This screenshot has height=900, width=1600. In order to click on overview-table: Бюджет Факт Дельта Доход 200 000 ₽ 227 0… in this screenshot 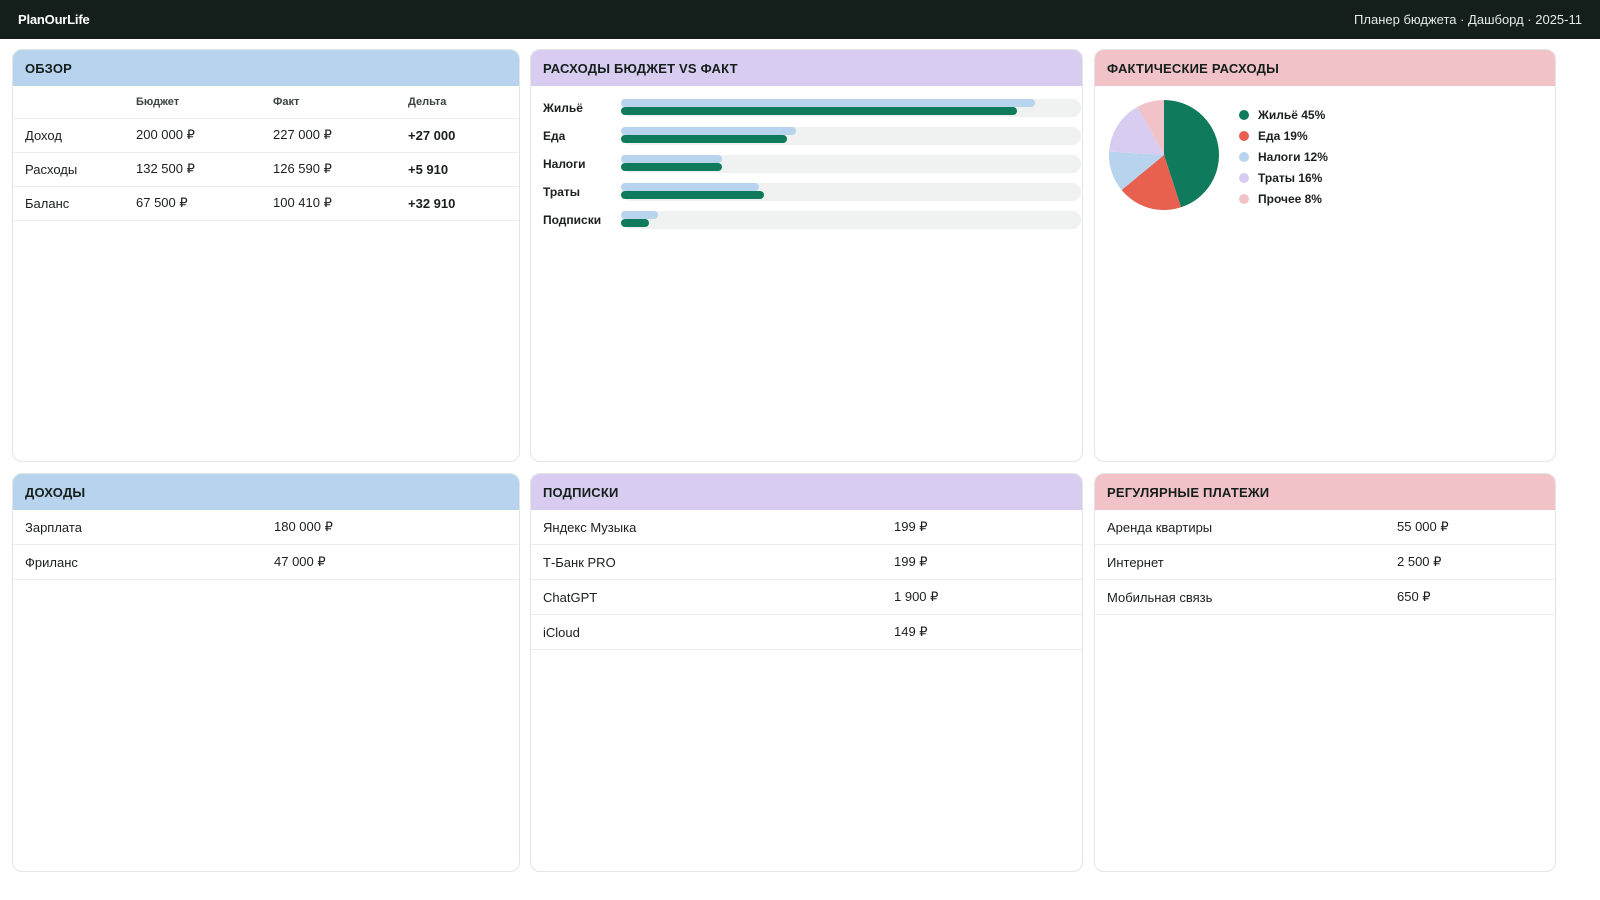, I will do `click(266, 153)`.